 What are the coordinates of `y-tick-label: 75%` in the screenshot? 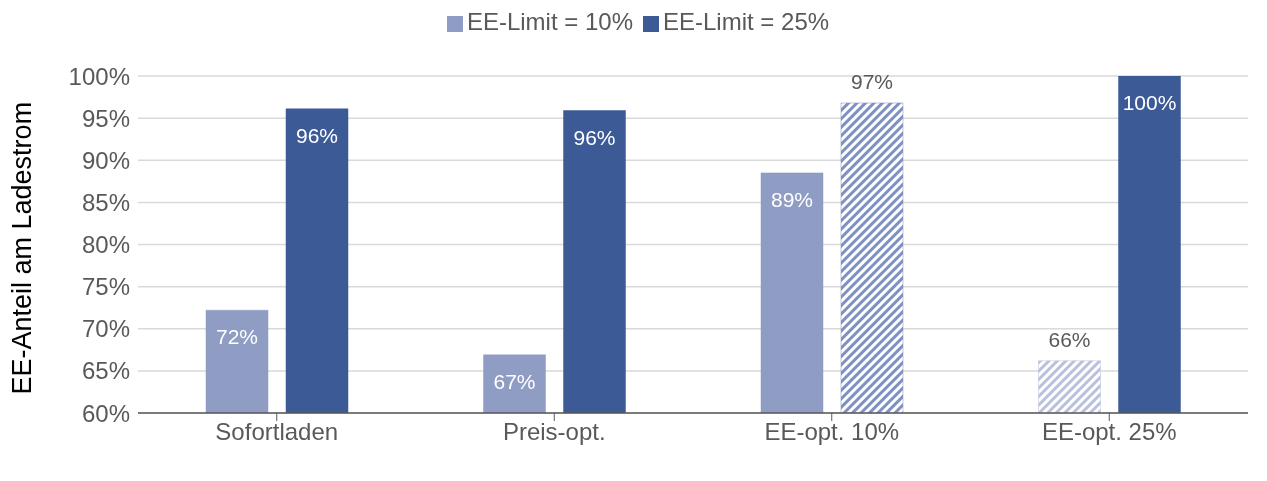 It's located at (105, 287).